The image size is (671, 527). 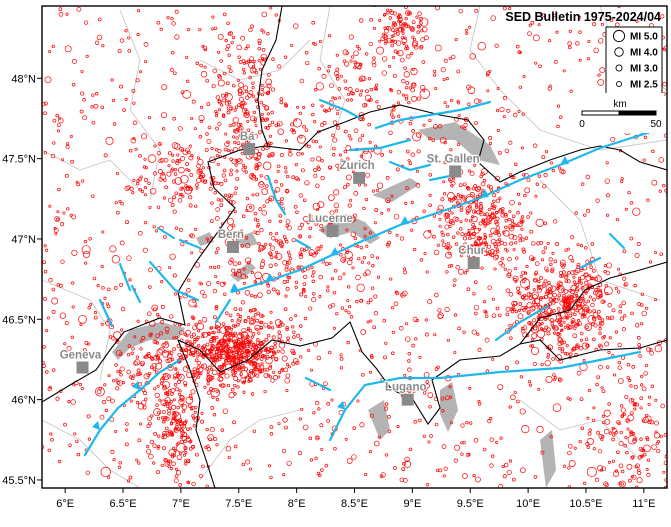 I want to click on y-tick-label: 46°N, so click(x=23, y=401).